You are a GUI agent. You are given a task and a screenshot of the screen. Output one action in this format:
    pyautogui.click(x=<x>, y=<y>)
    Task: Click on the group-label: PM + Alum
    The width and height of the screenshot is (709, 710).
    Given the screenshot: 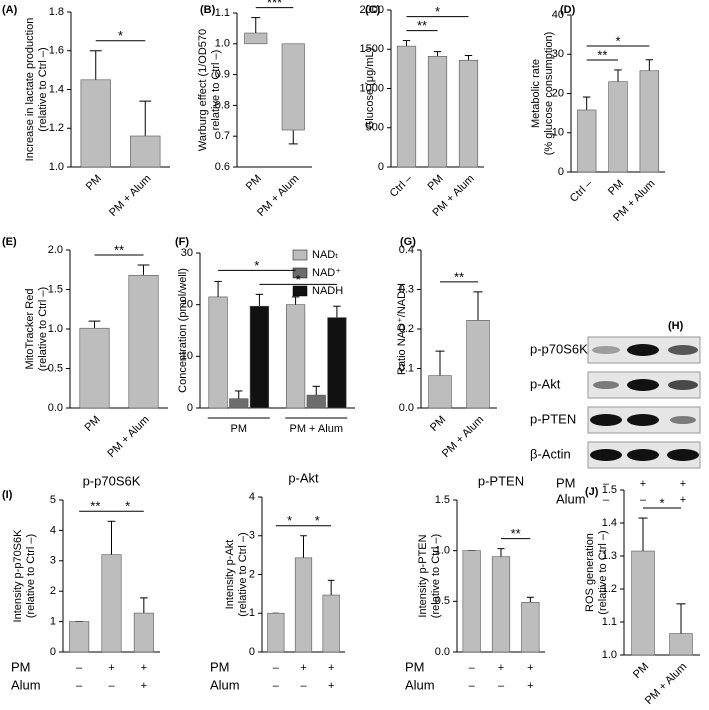 What is the action you would take?
    pyautogui.click(x=317, y=429)
    